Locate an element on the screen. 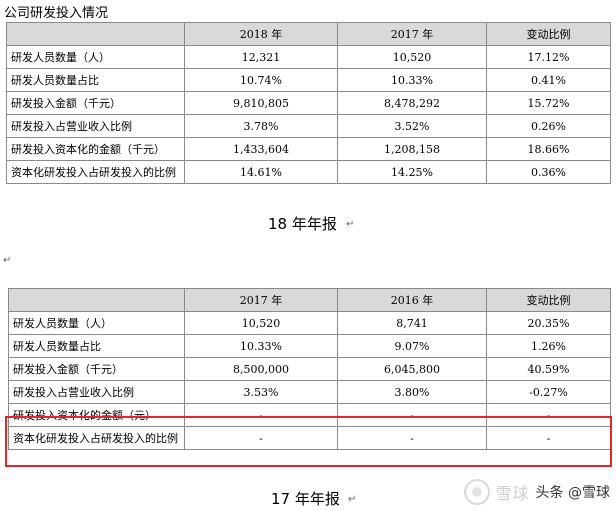 This screenshot has width=616, height=511. value-cell: 6,045,800 is located at coordinates (412, 369).